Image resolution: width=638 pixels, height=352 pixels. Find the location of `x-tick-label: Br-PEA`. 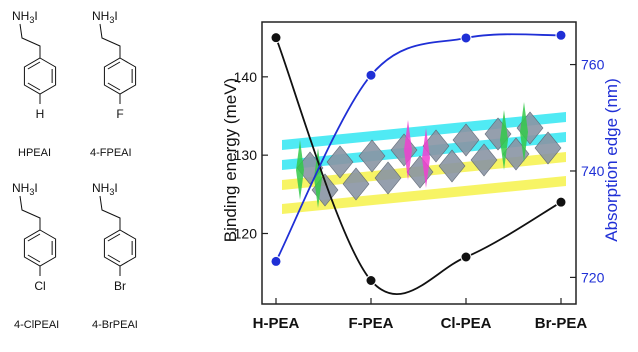

x-tick-label: Br-PEA is located at coordinates (561, 323).